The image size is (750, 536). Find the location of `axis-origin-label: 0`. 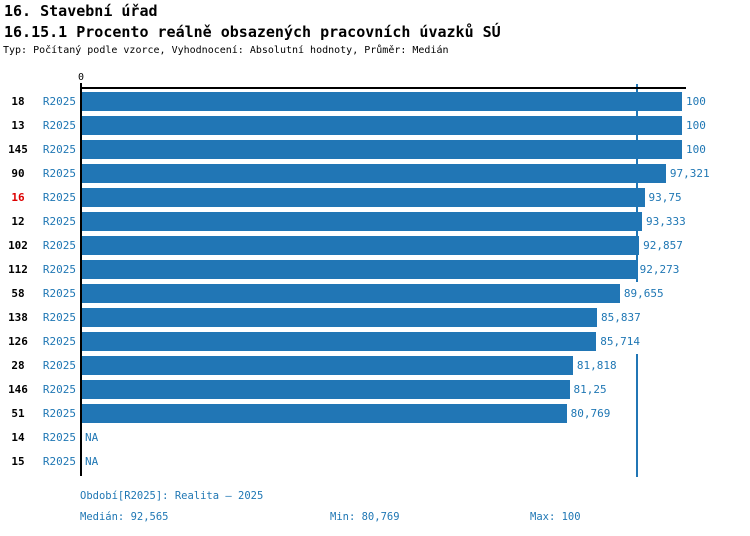

axis-origin-label: 0 is located at coordinates (81, 77).